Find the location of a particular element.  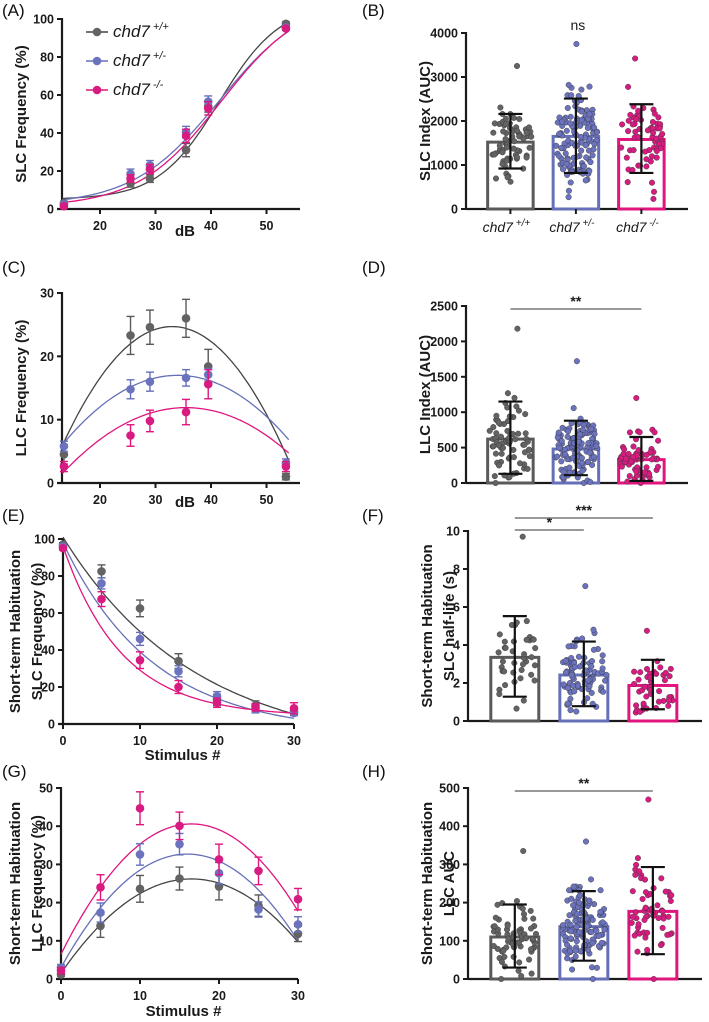

y-tick-label: 0 is located at coordinates (456, 722).